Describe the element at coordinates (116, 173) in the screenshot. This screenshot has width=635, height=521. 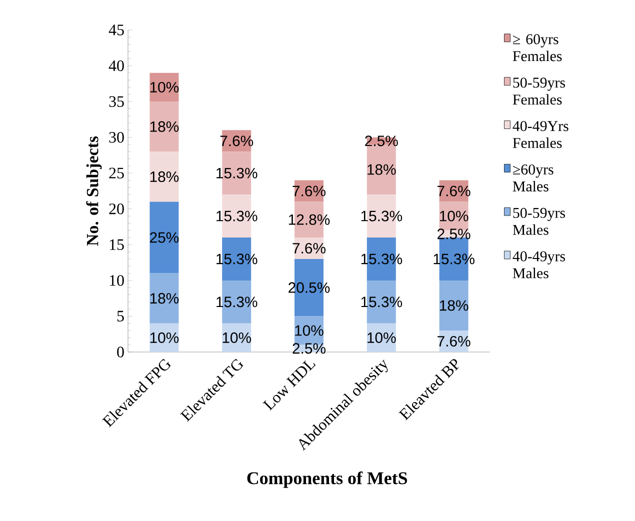
I see `y-tick-label: 25` at that location.